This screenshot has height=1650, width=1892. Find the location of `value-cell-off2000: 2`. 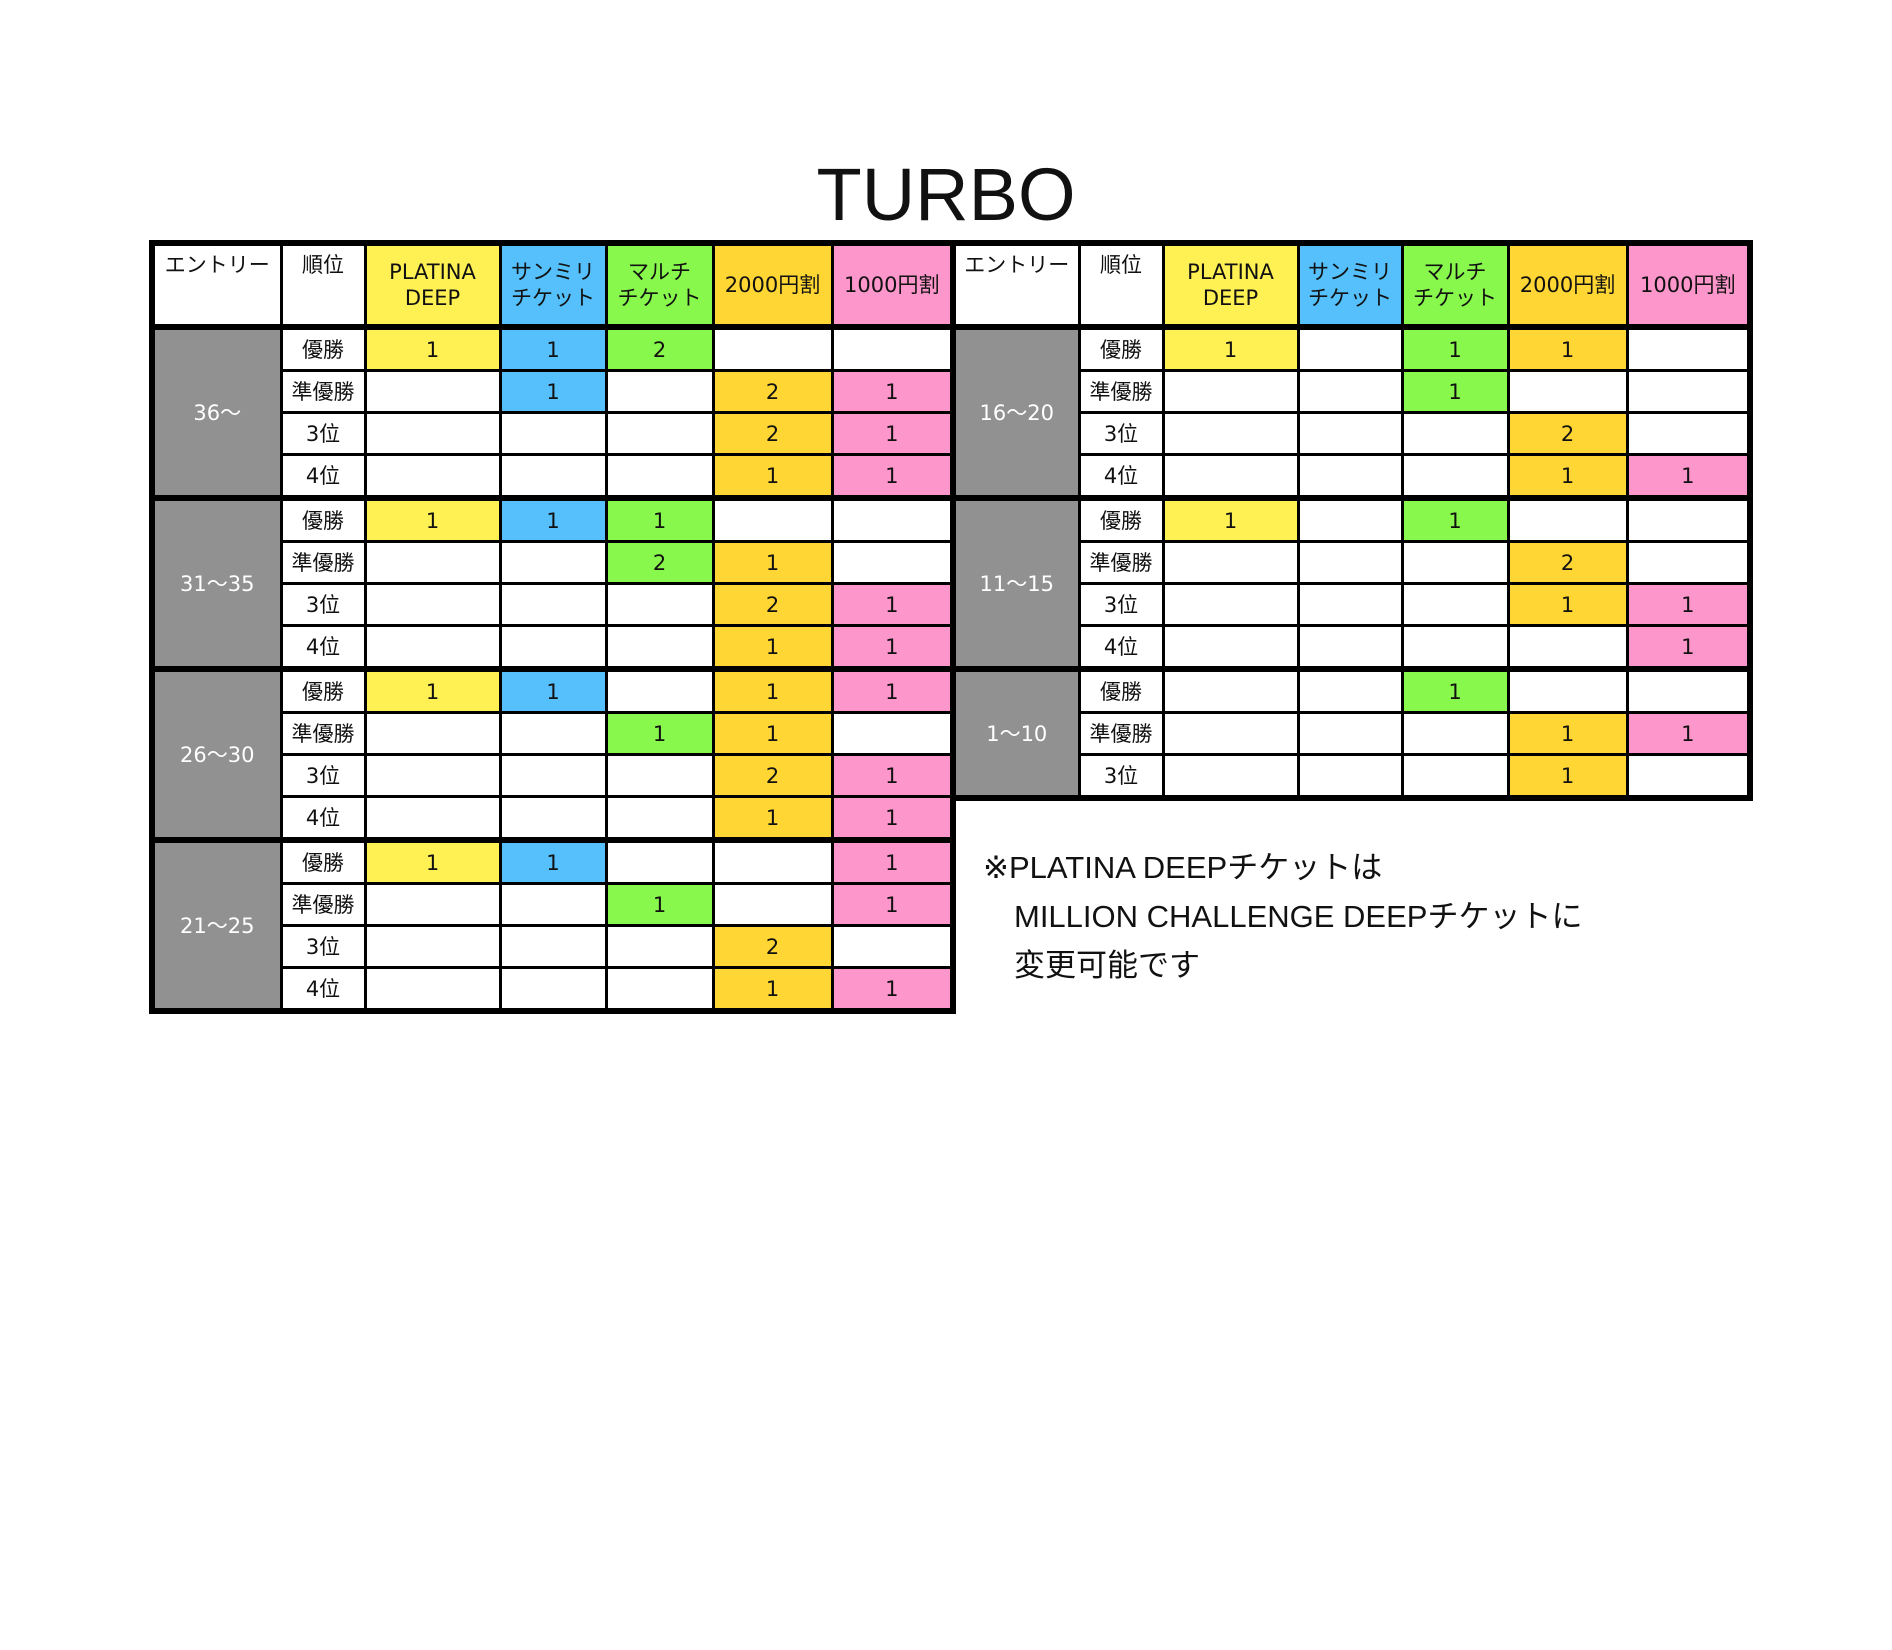

value-cell-off2000: 2 is located at coordinates (1567, 562).